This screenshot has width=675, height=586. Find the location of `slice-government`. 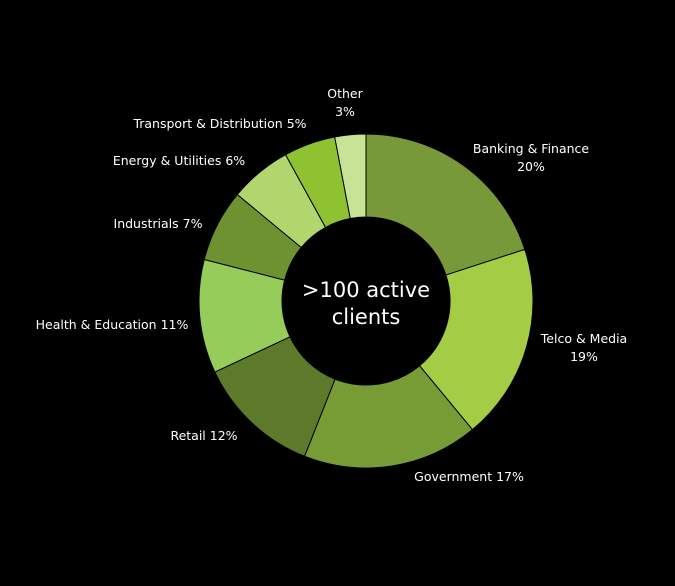

slice-government is located at coordinates (388, 417).